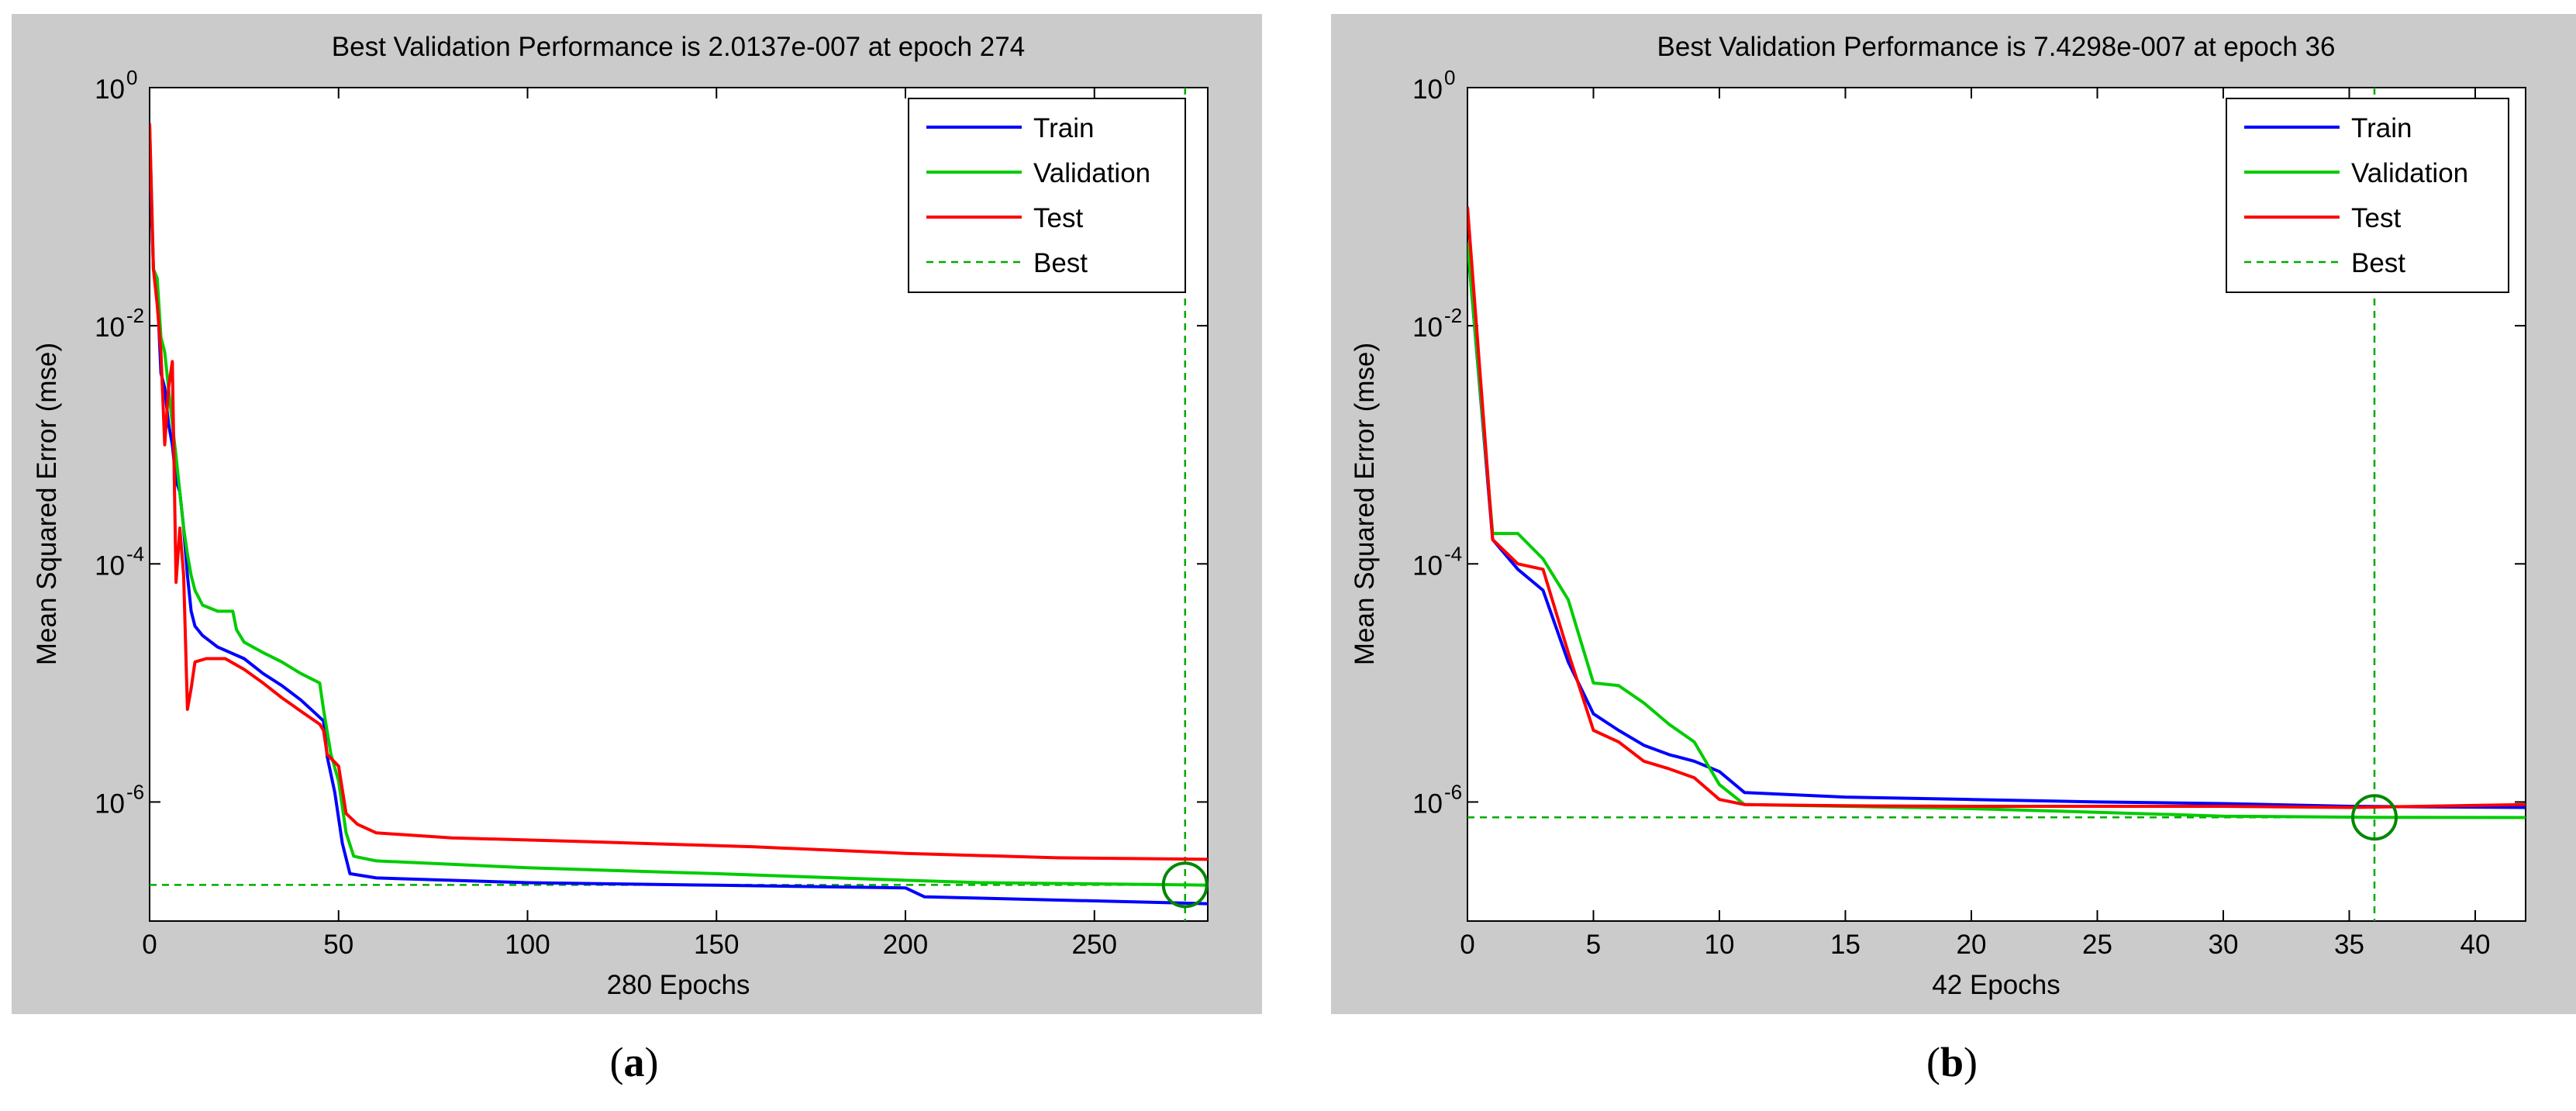  I want to click on panel-label-letter-b: b, so click(1952, 1062).